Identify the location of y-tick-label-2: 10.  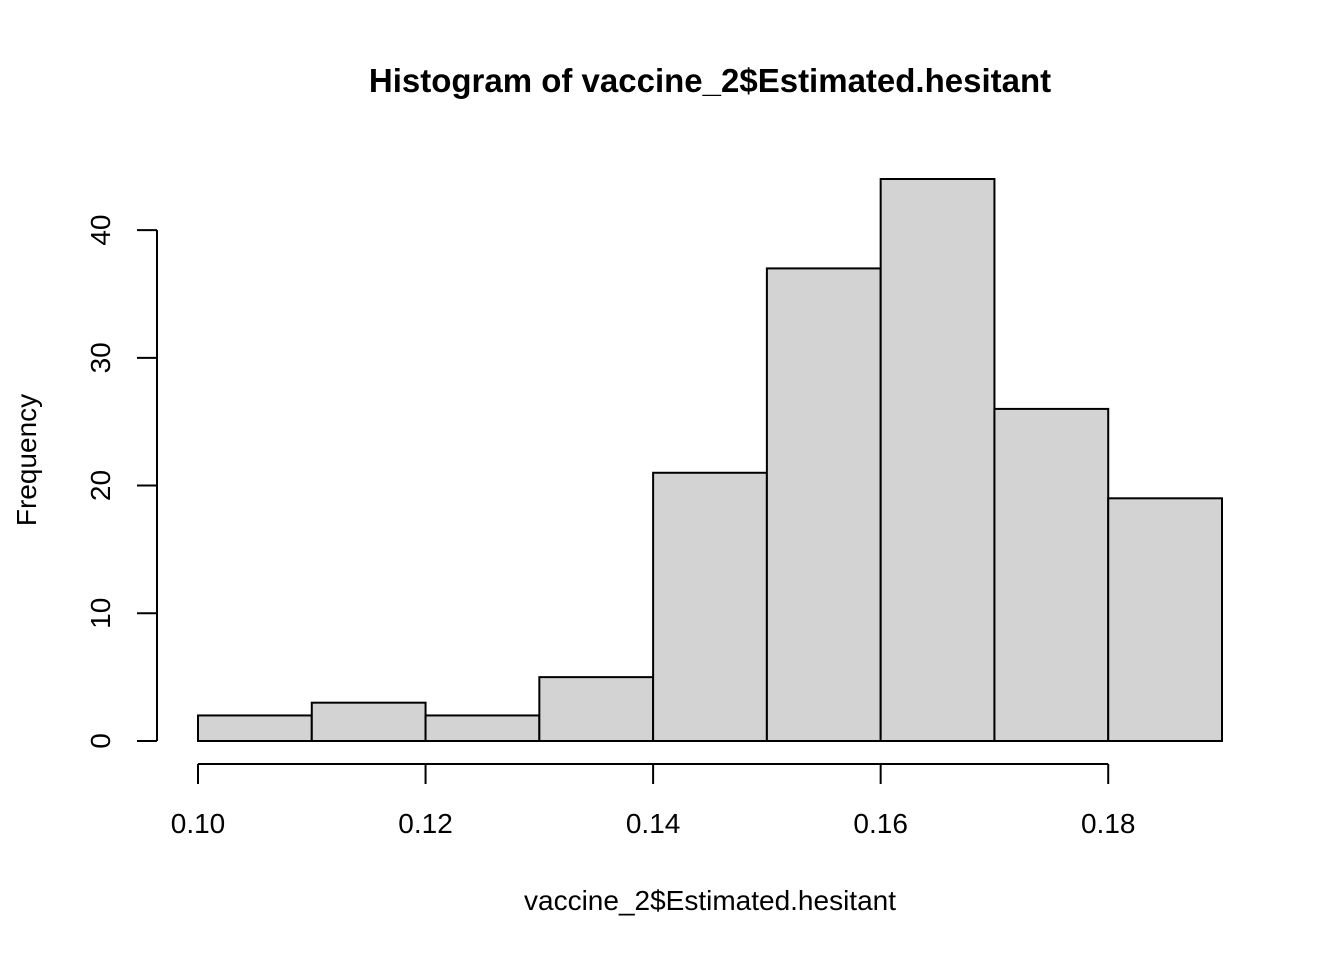
(100, 613).